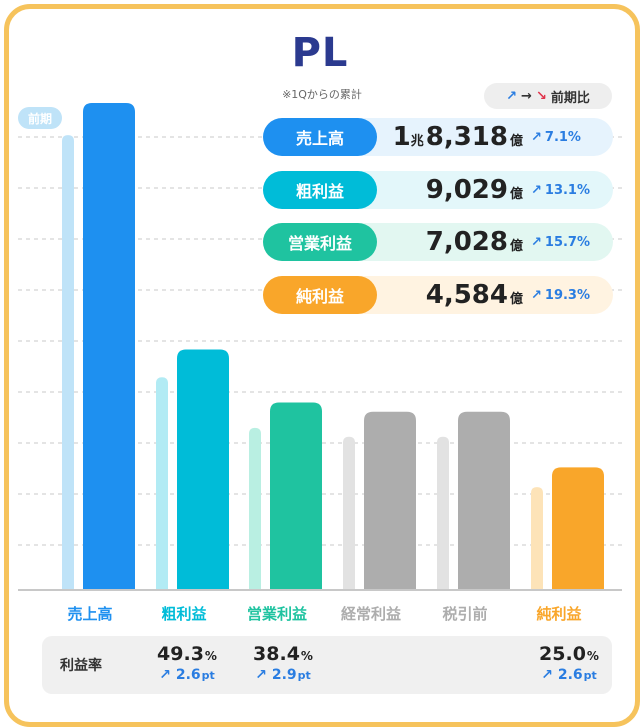 The width and height of the screenshot is (640, 727). What do you see at coordinates (276, 654) in the screenshot?
I see `ratio-value: 38.4` at bounding box center [276, 654].